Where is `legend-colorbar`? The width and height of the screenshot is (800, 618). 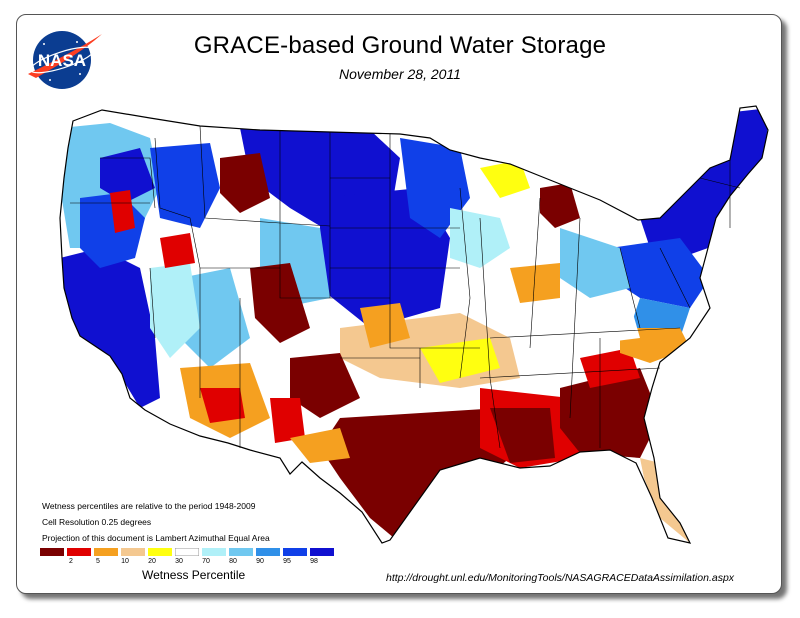 legend-colorbar is located at coordinates (191, 553).